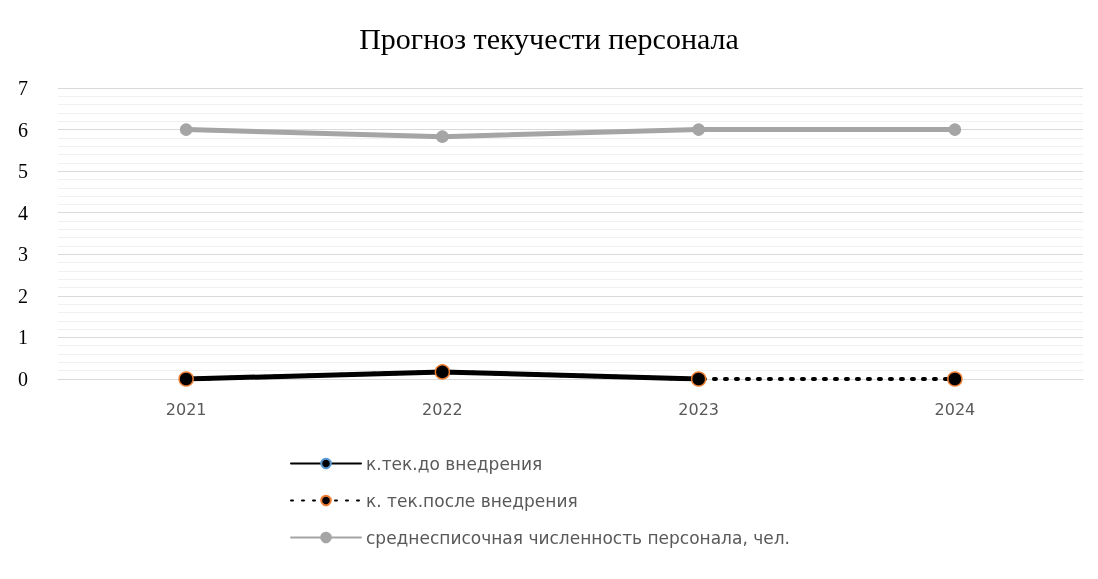 The width and height of the screenshot is (1098, 579). What do you see at coordinates (23, 379) in the screenshot?
I see `y-tick-label: 0` at bounding box center [23, 379].